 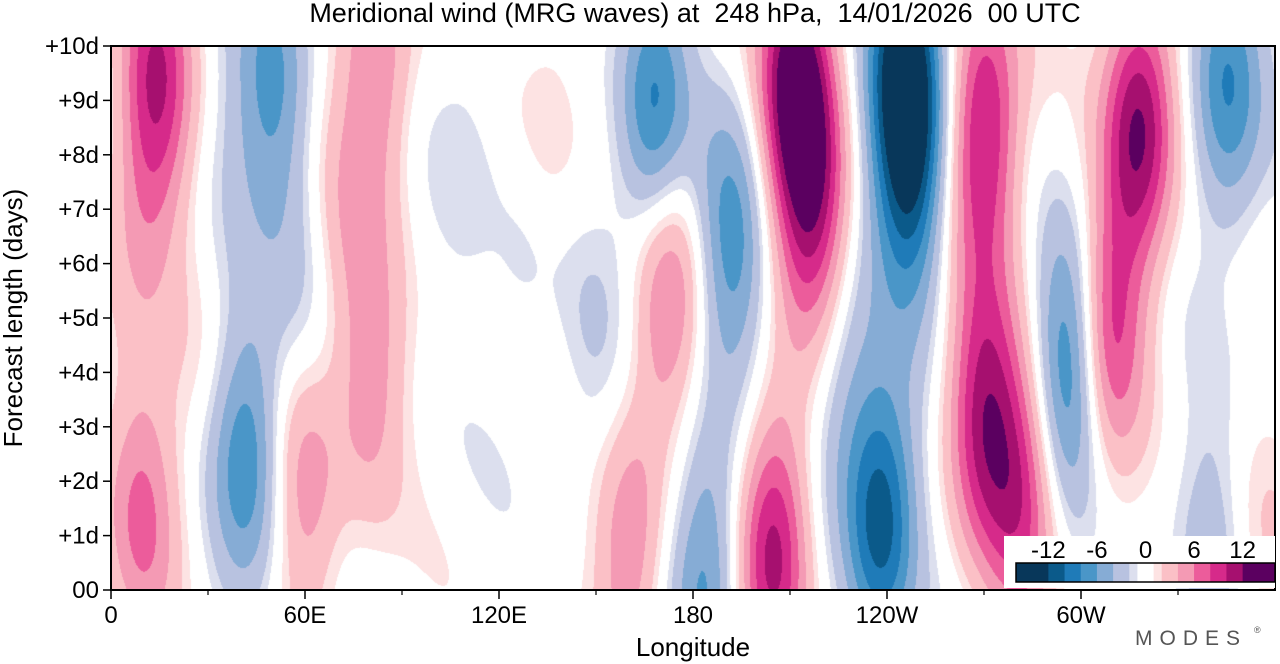 I want to click on x-tick-label: 120E, so click(x=499, y=615).